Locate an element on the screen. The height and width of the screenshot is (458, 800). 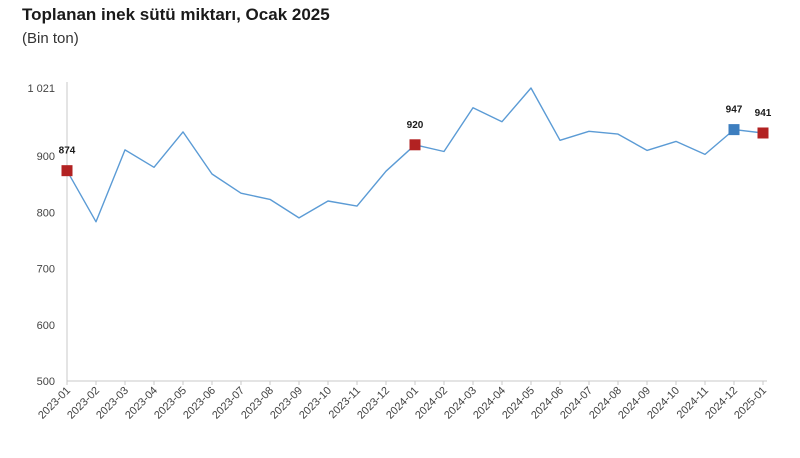
chart-subtitle: (Bin ton) is located at coordinates (50, 38).